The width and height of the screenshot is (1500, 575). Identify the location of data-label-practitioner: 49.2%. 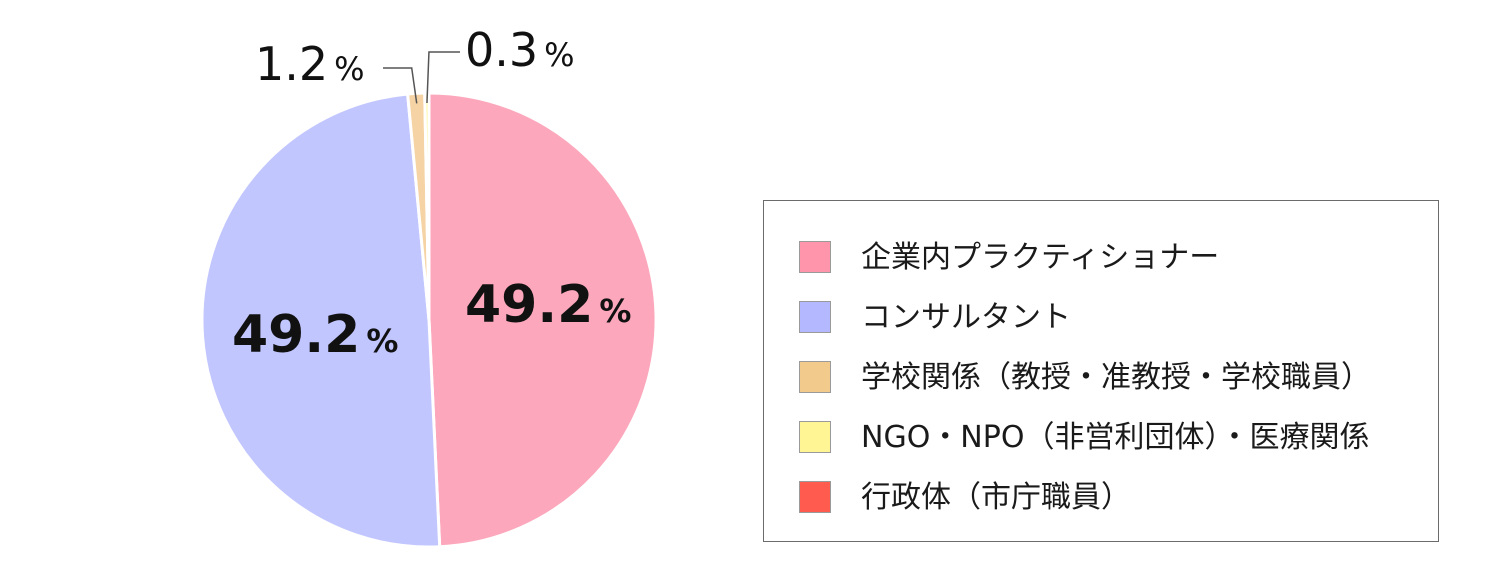
(548, 305).